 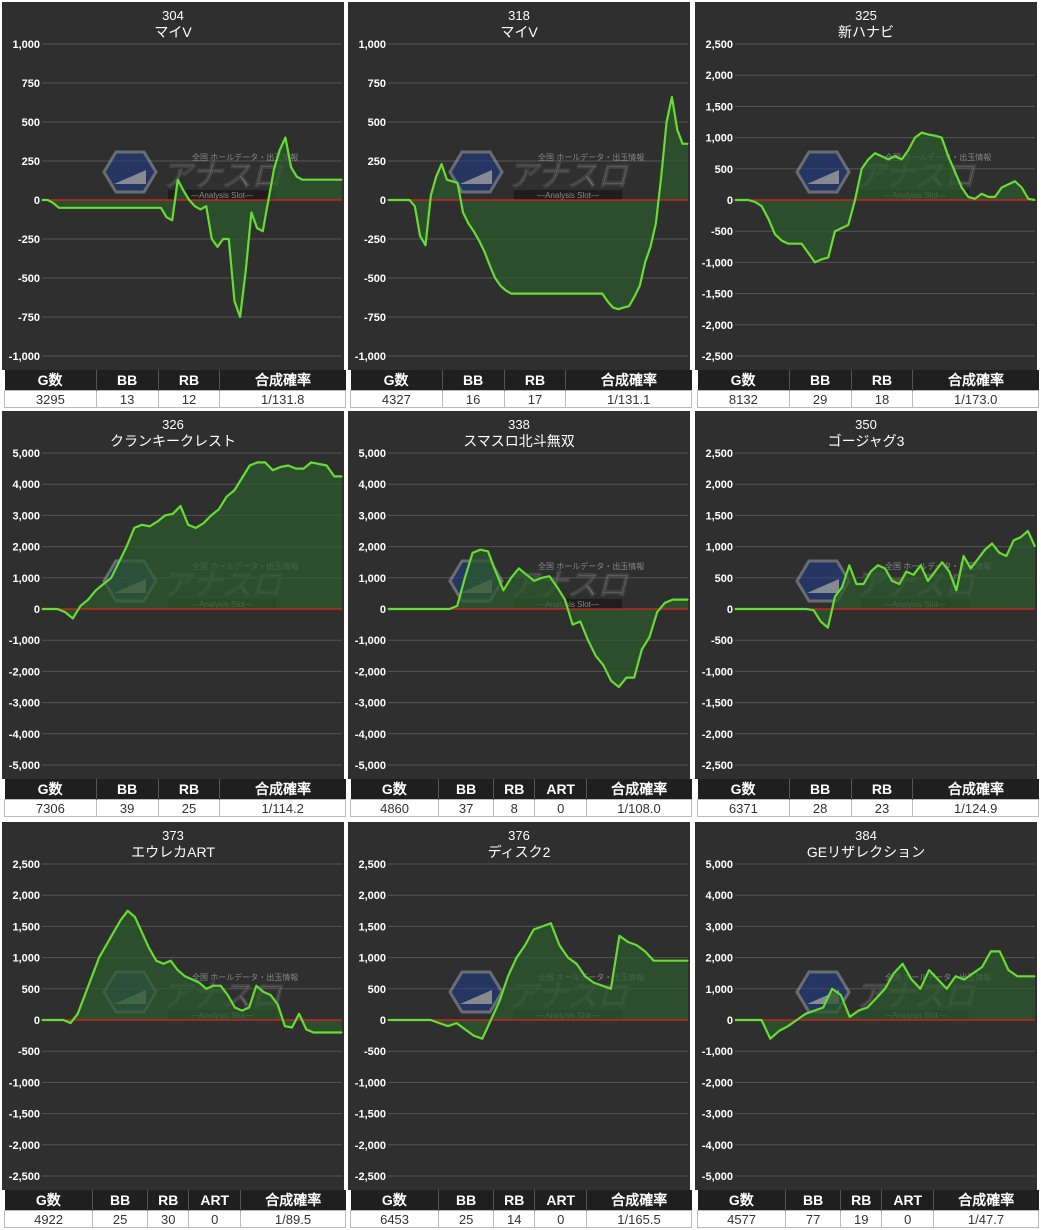 I want to click on stats-value-cell: 29, so click(x=820, y=399).